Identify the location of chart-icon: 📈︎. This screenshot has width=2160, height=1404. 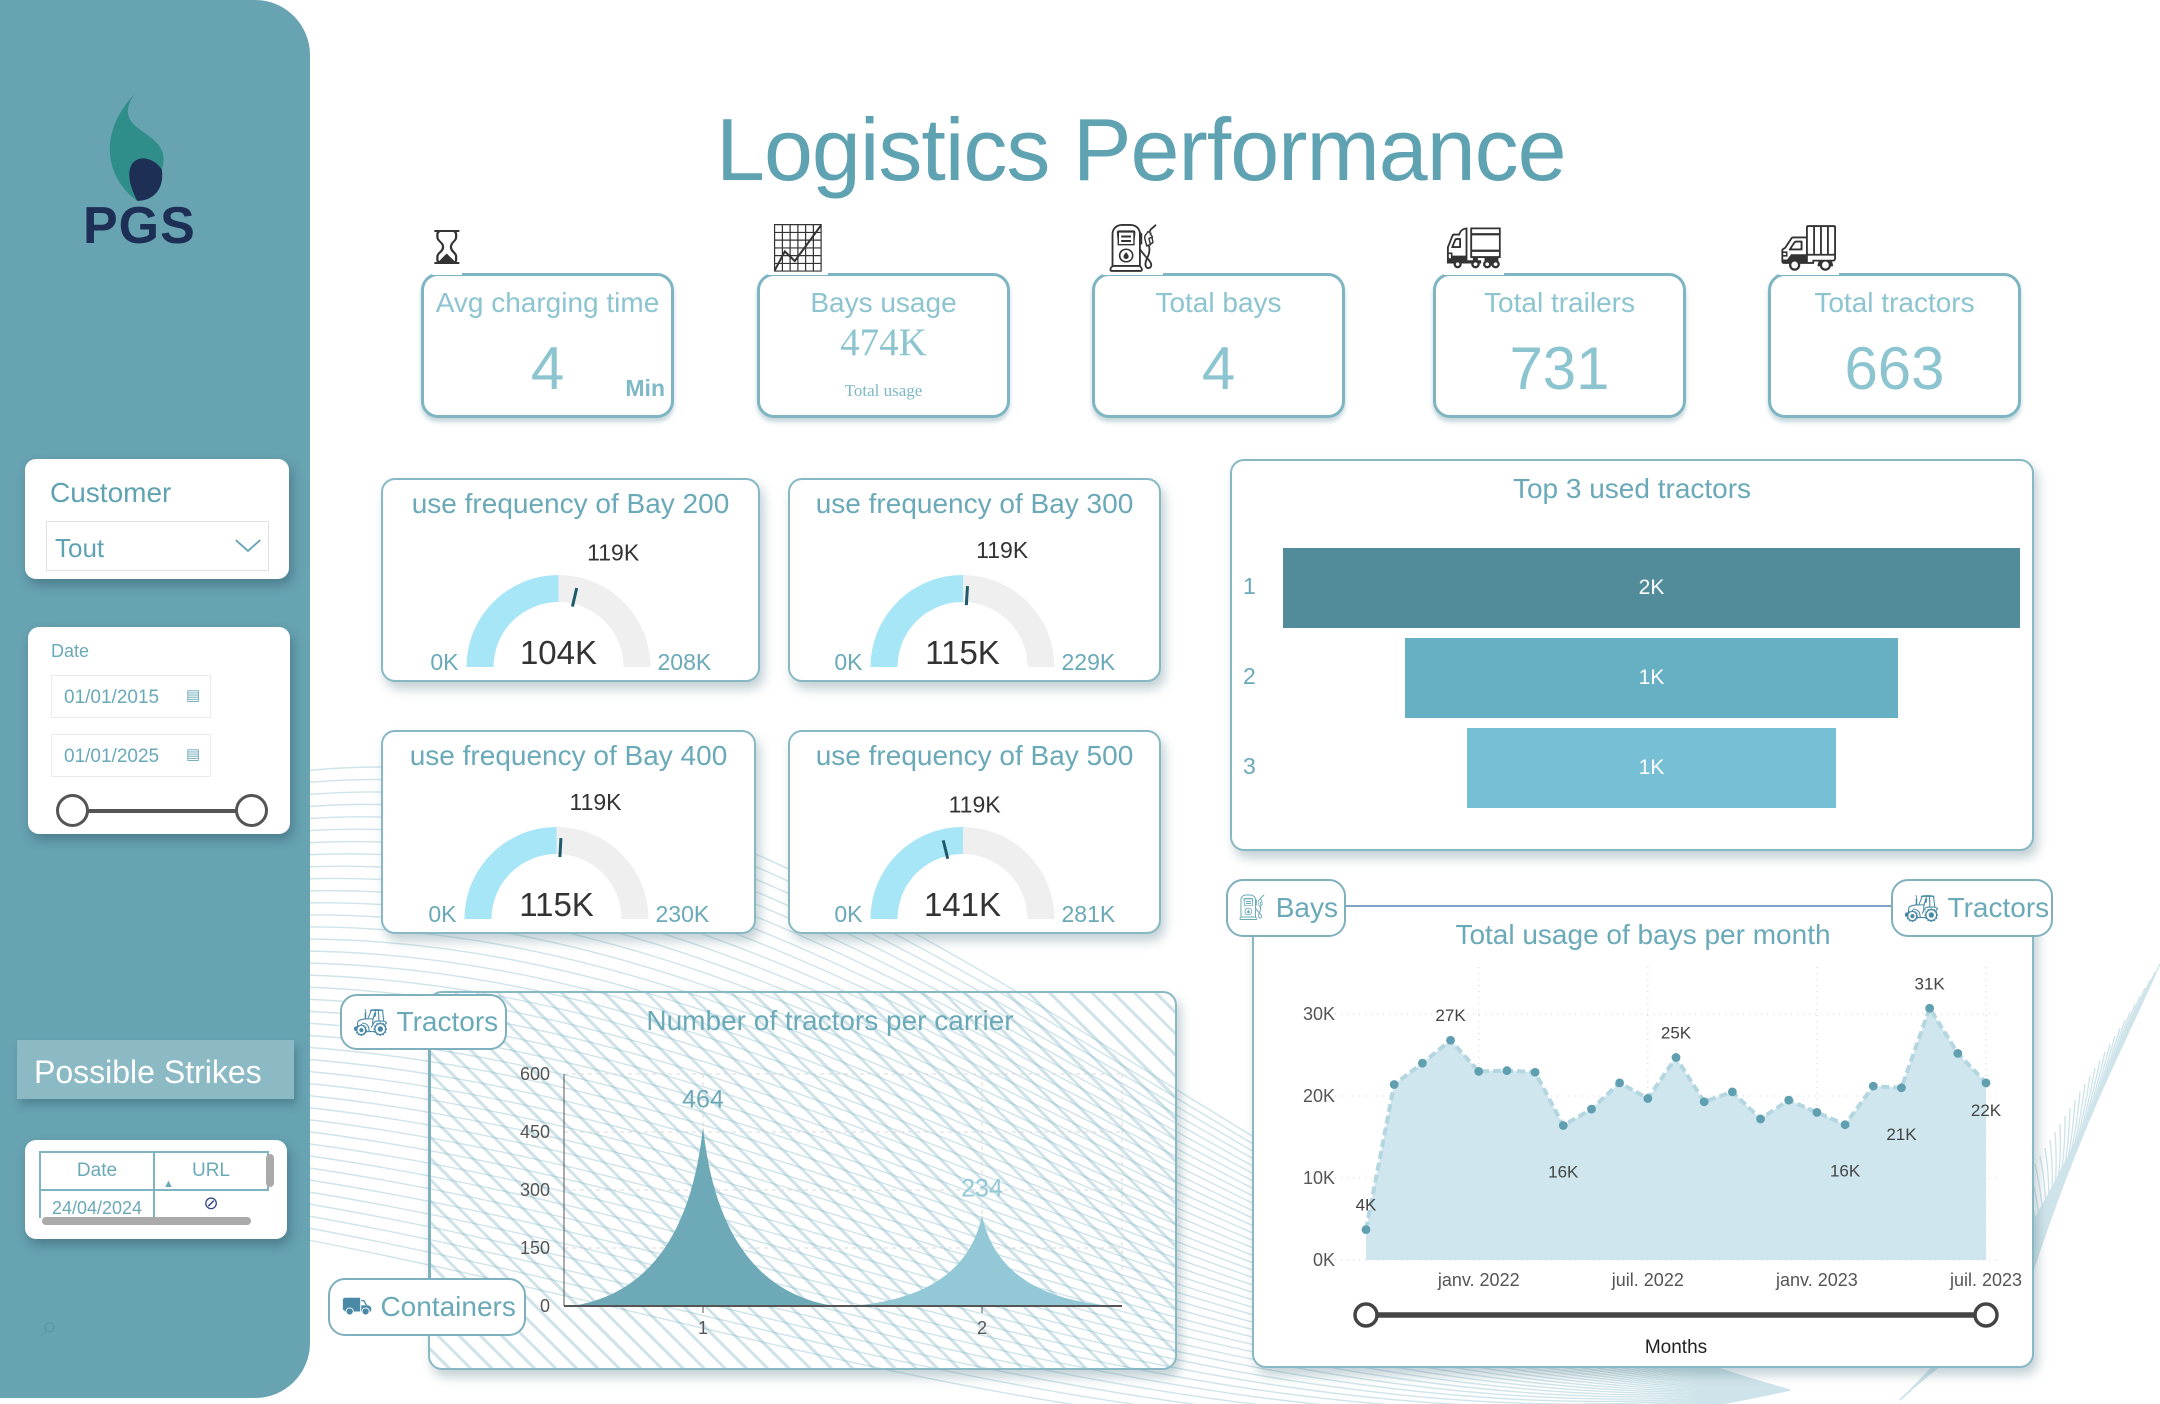
(798, 247).